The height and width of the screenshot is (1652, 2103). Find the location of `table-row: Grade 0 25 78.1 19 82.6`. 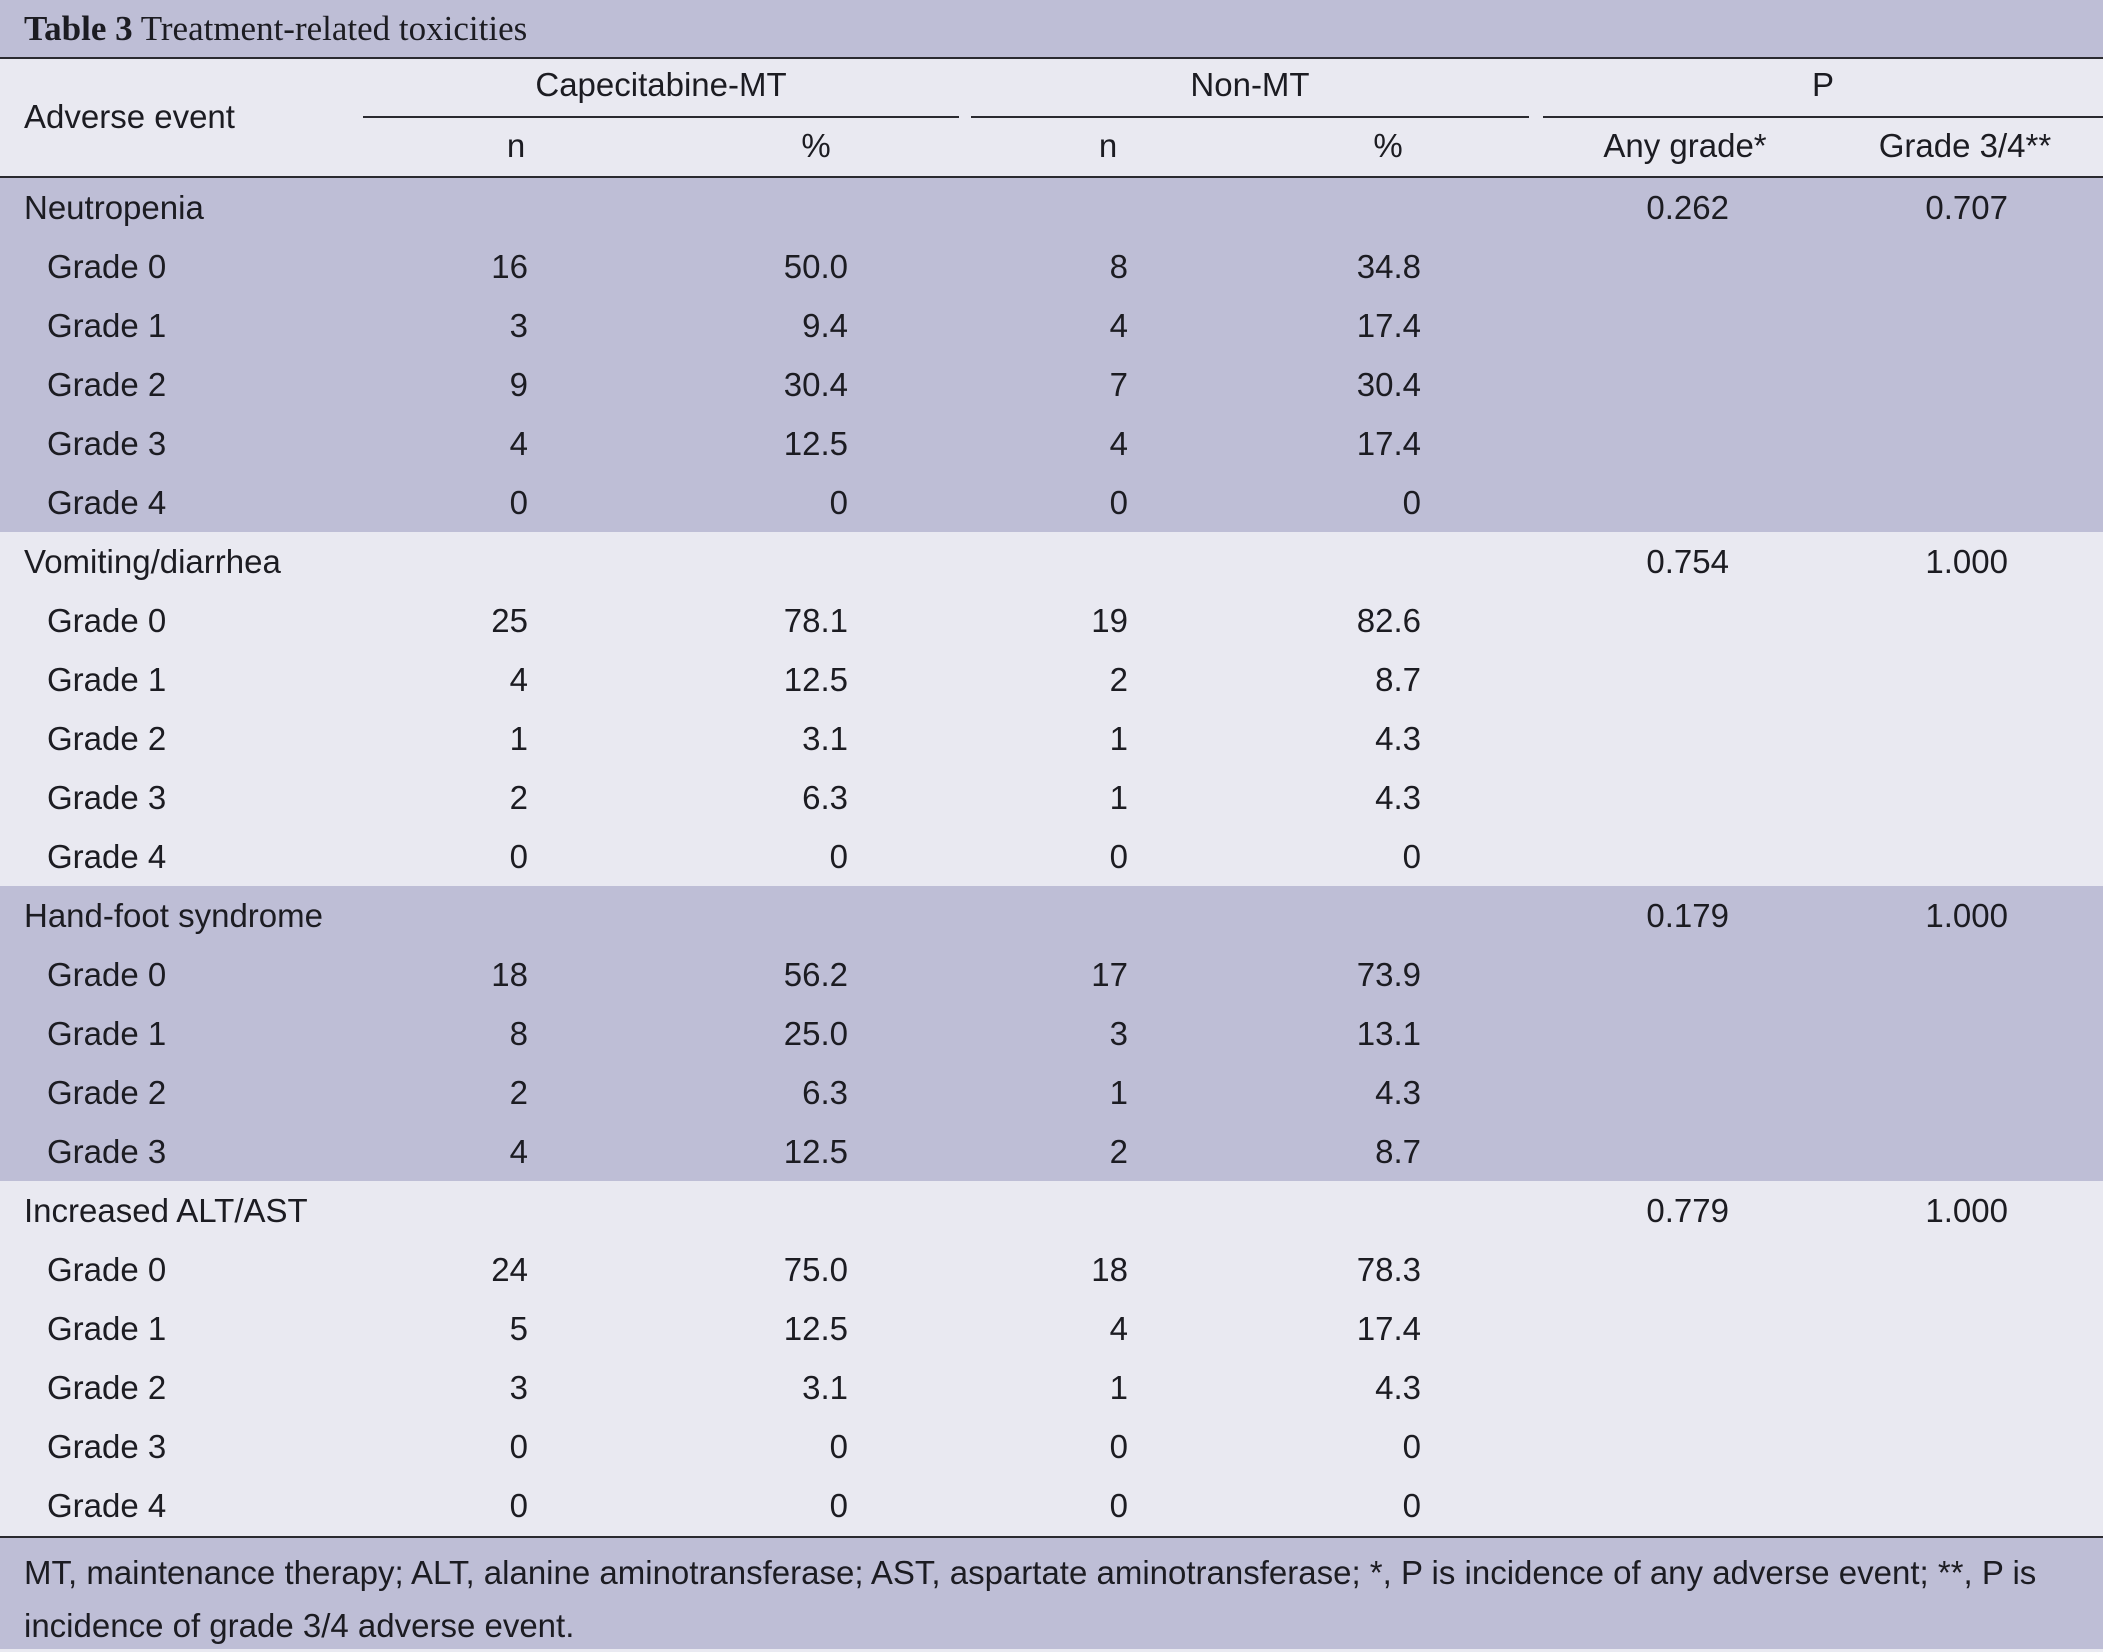

table-row: Grade 0 25 78.1 19 82.6 is located at coordinates (1051, 620).